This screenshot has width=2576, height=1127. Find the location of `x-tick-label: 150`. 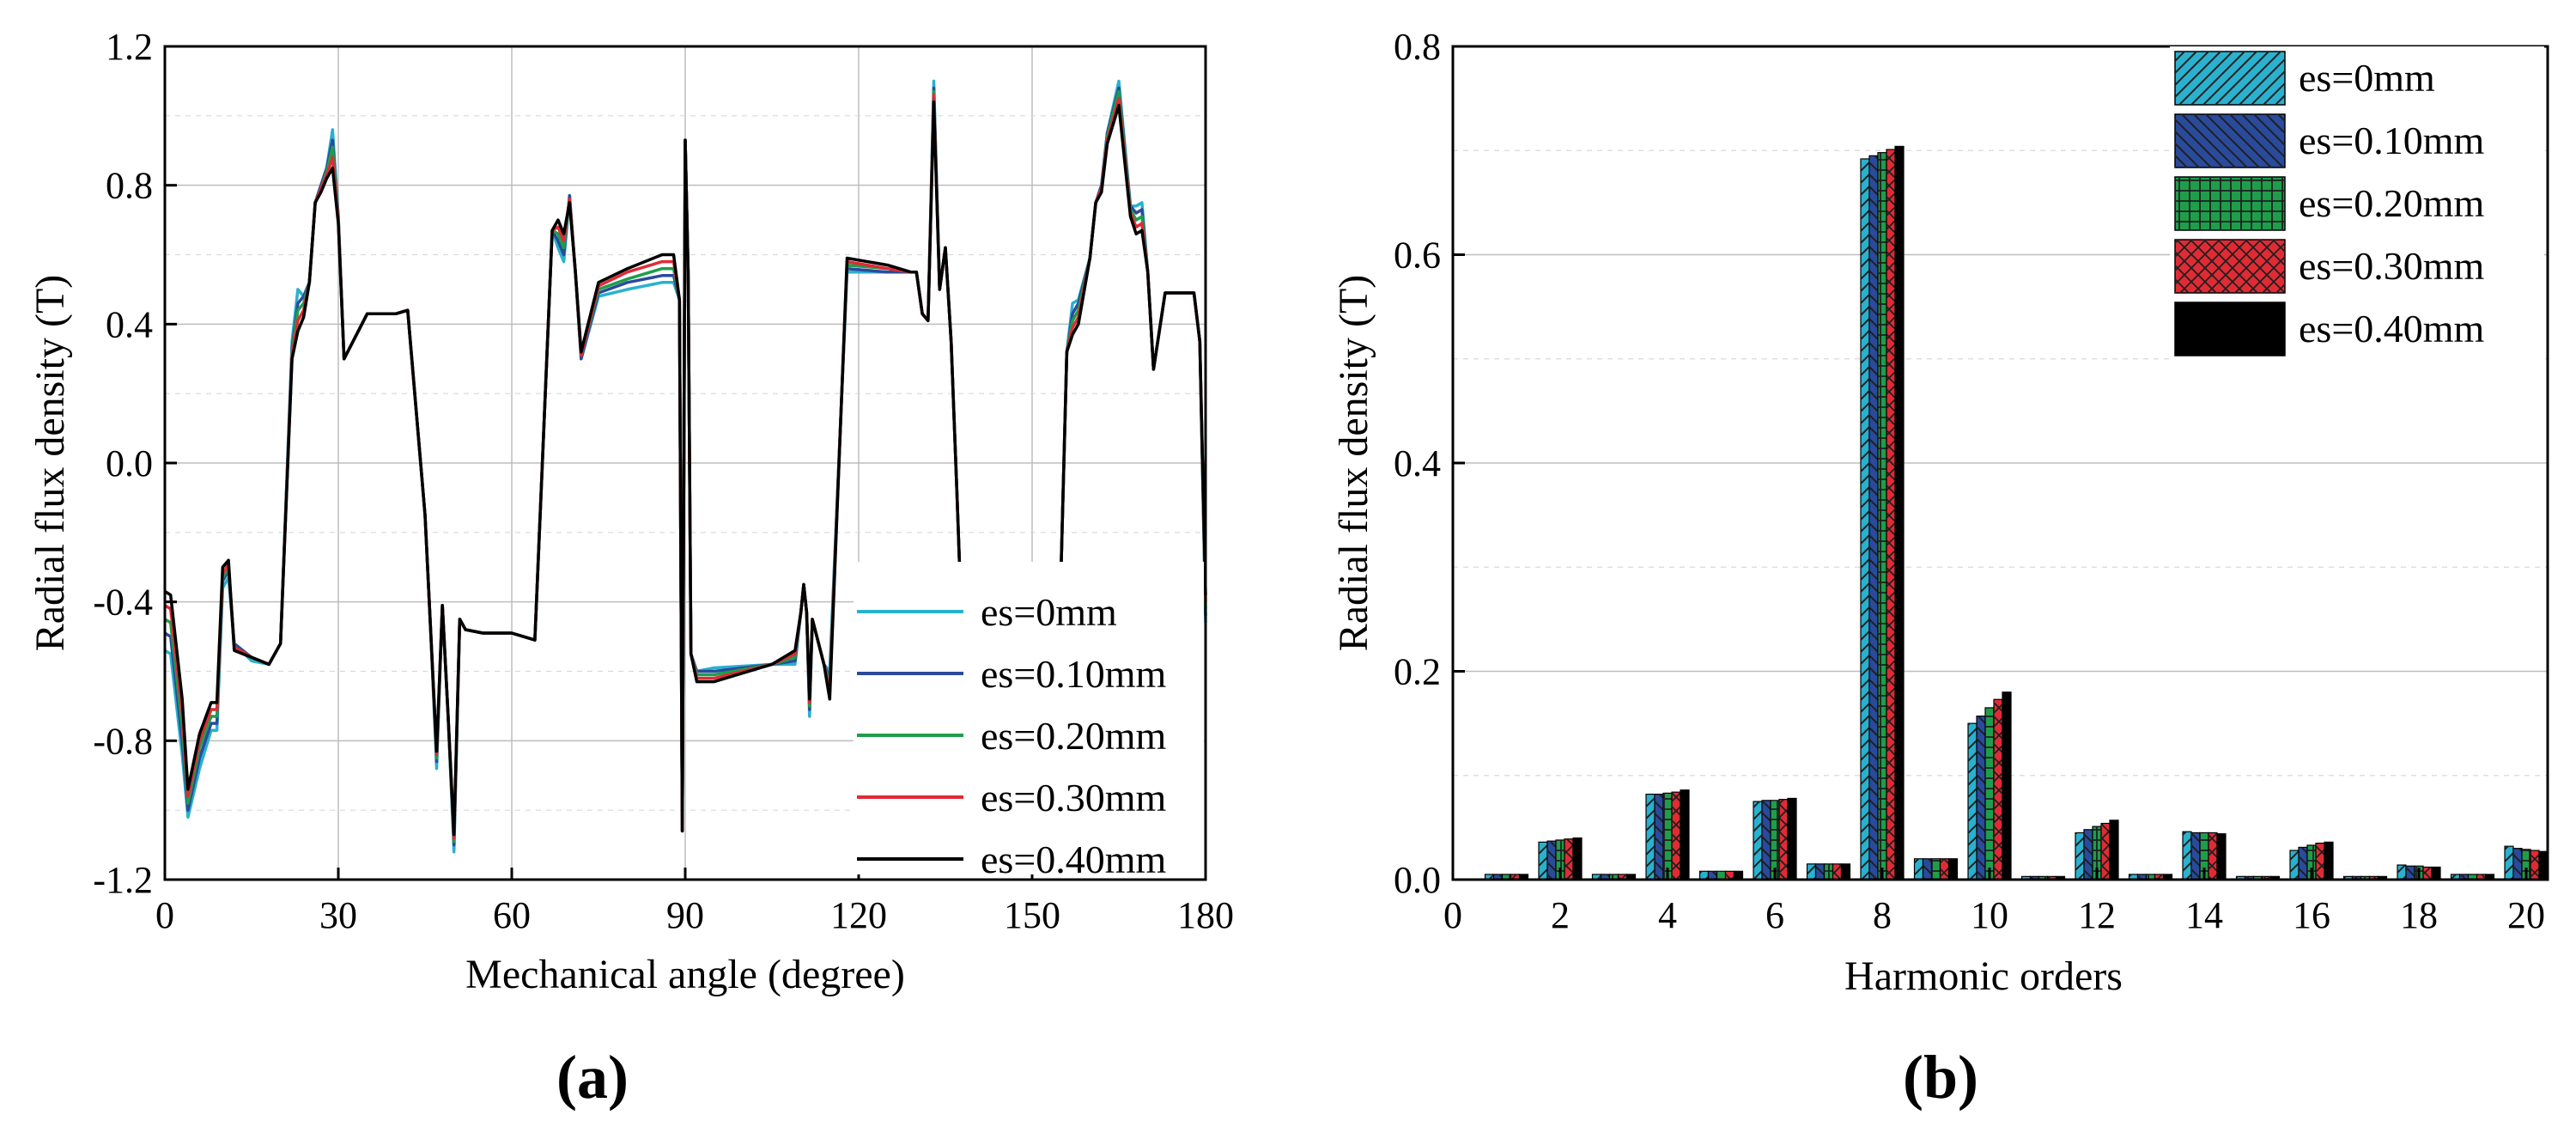

x-tick-label: 150 is located at coordinates (1032, 915).